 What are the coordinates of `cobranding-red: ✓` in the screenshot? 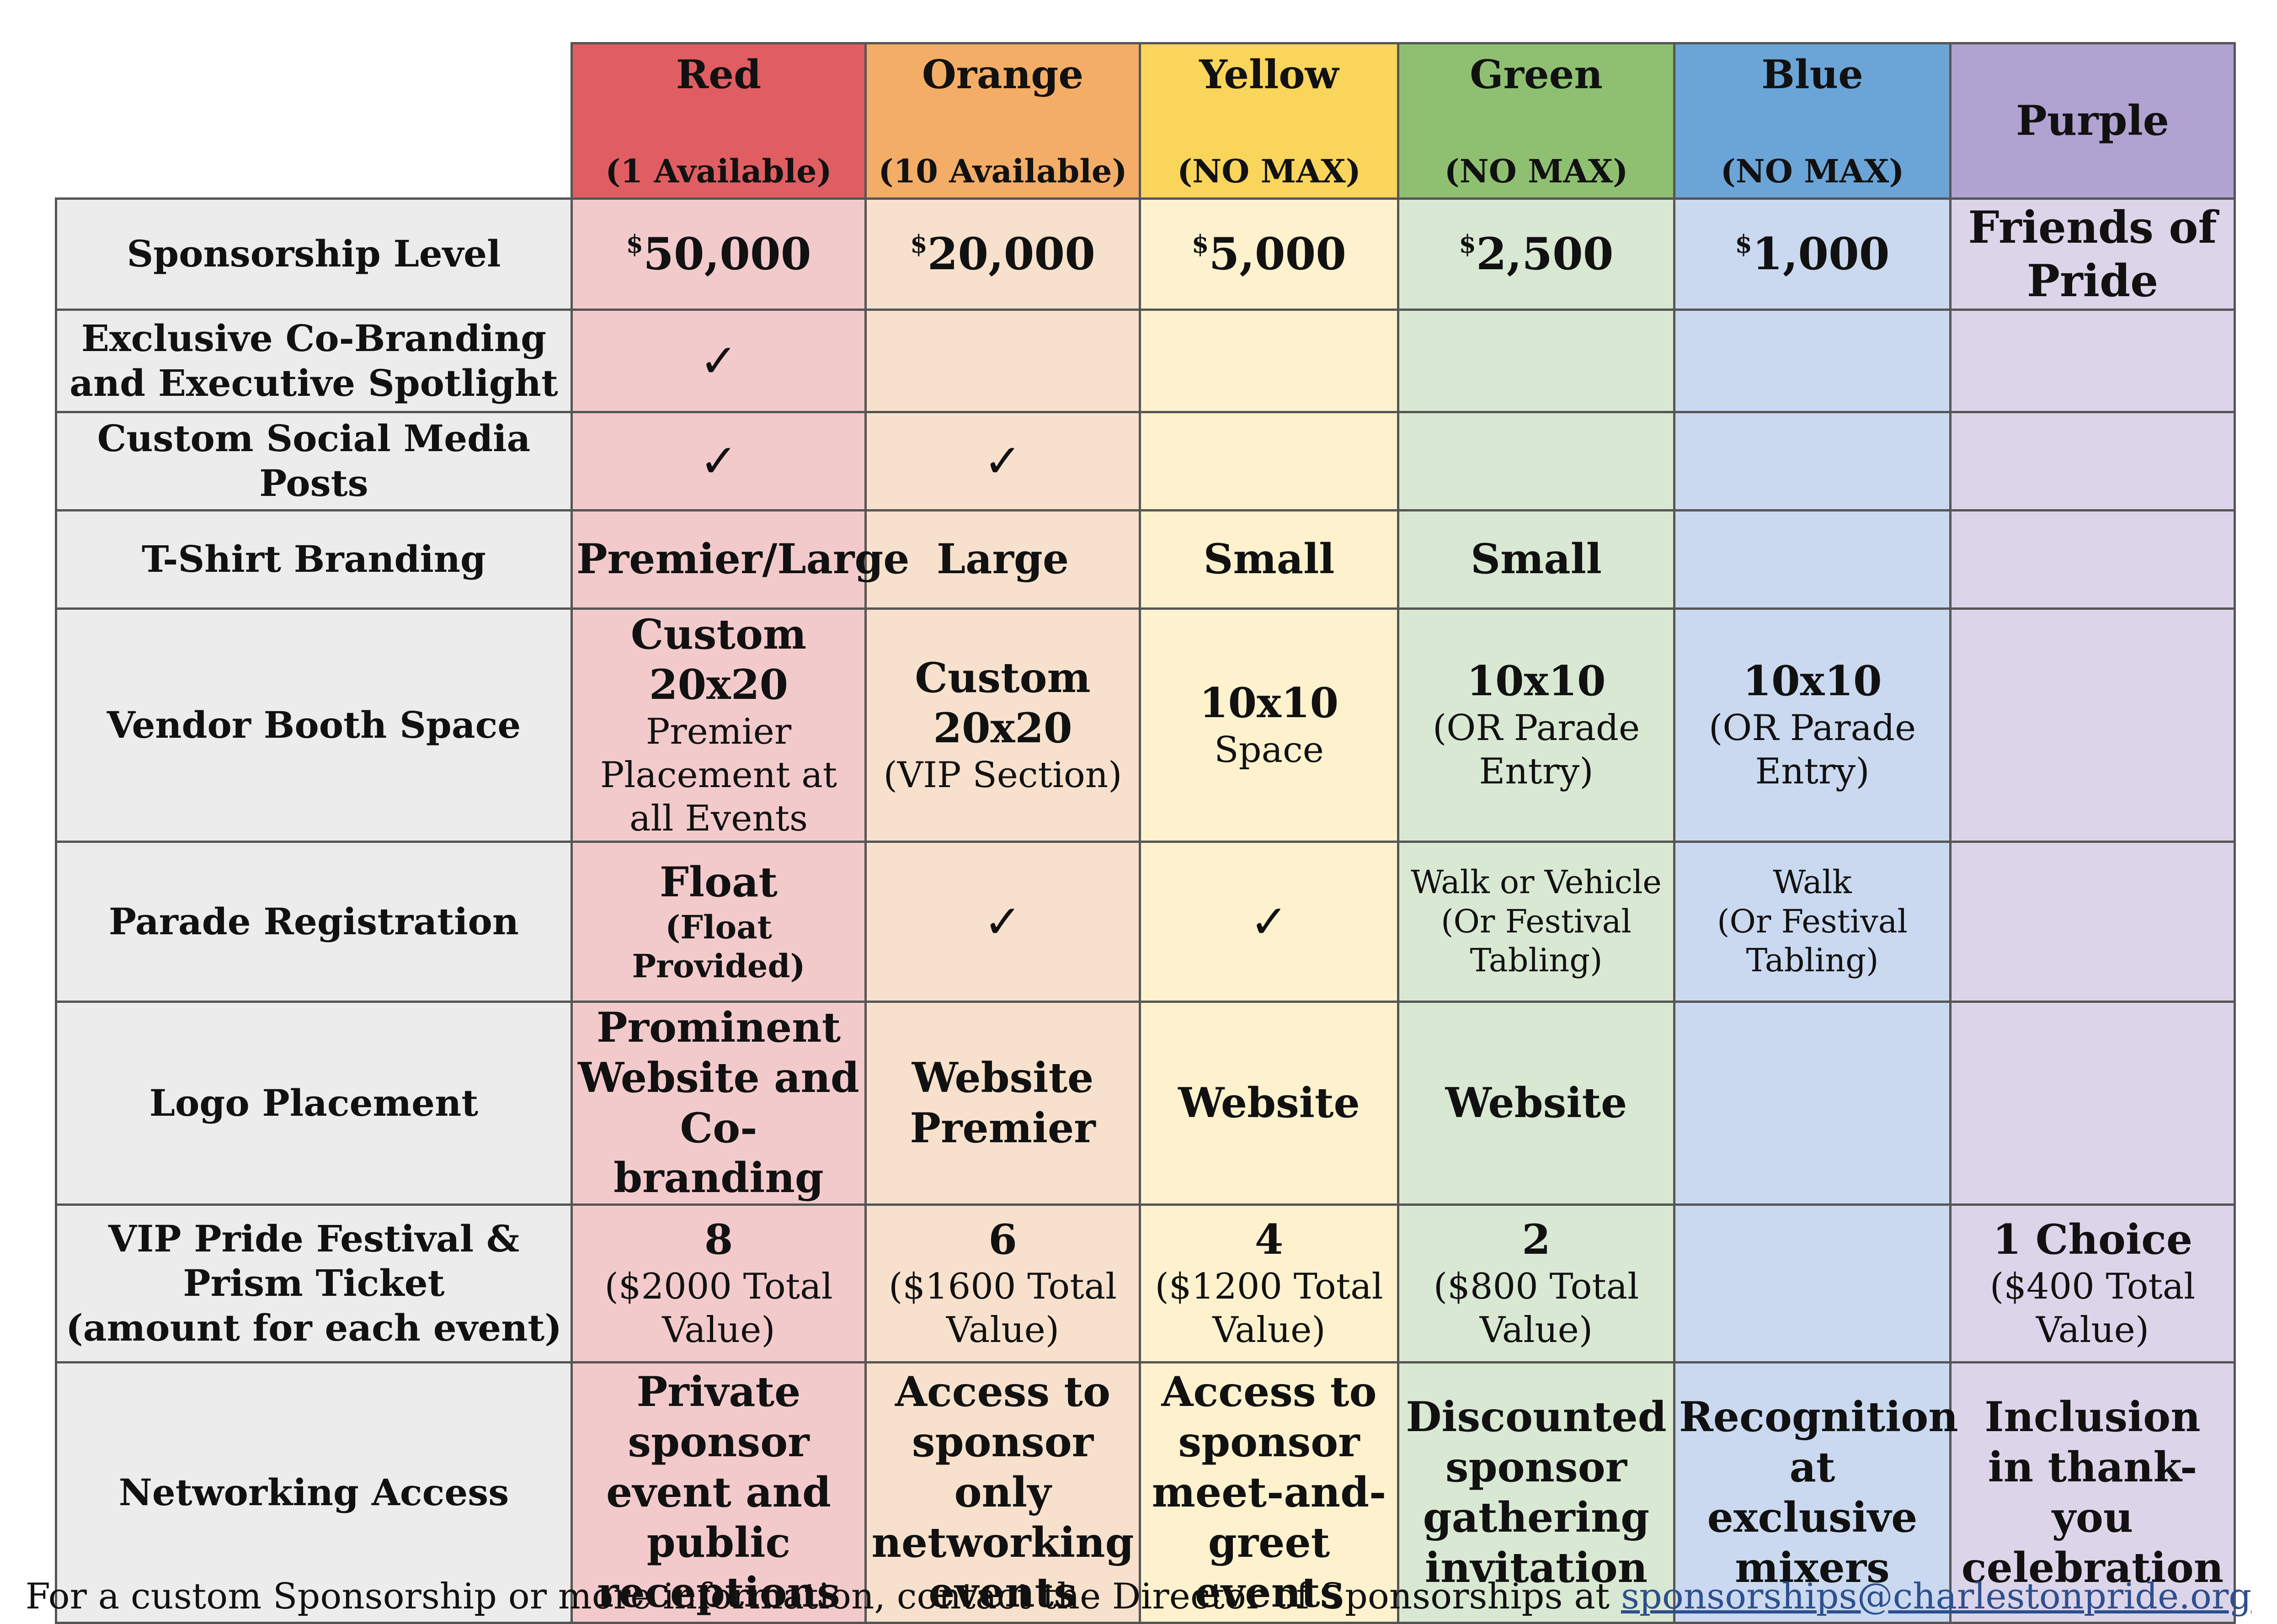 It's located at (719, 361).